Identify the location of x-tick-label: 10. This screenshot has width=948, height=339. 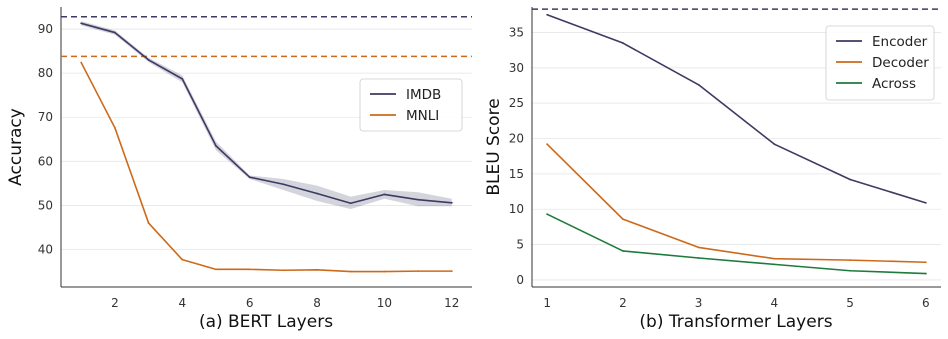
(384, 303).